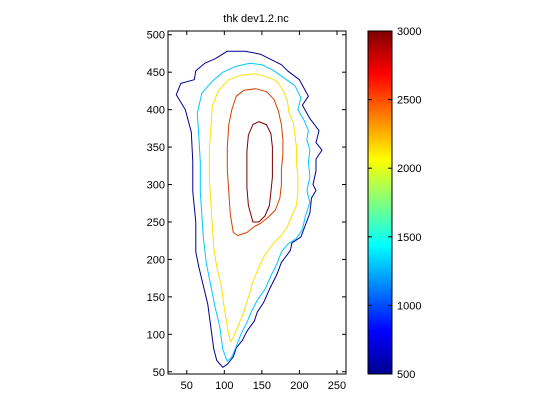 The height and width of the screenshot is (420, 560). I want to click on y-tick-label: 500, so click(156, 36).